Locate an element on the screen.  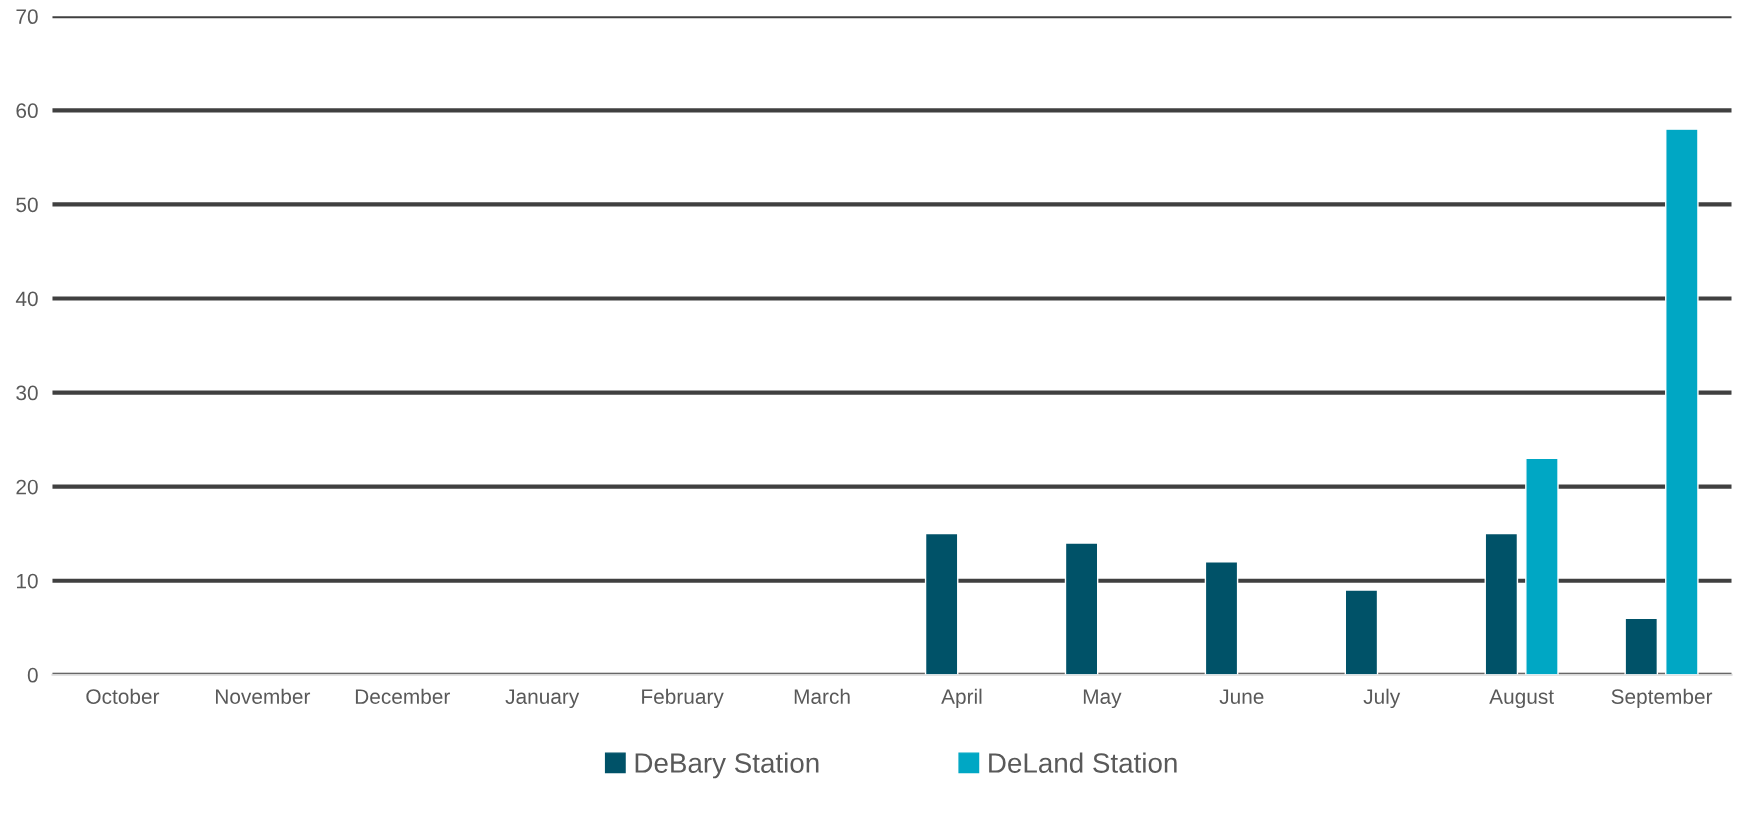
x-tick-label: April is located at coordinates (961, 698).